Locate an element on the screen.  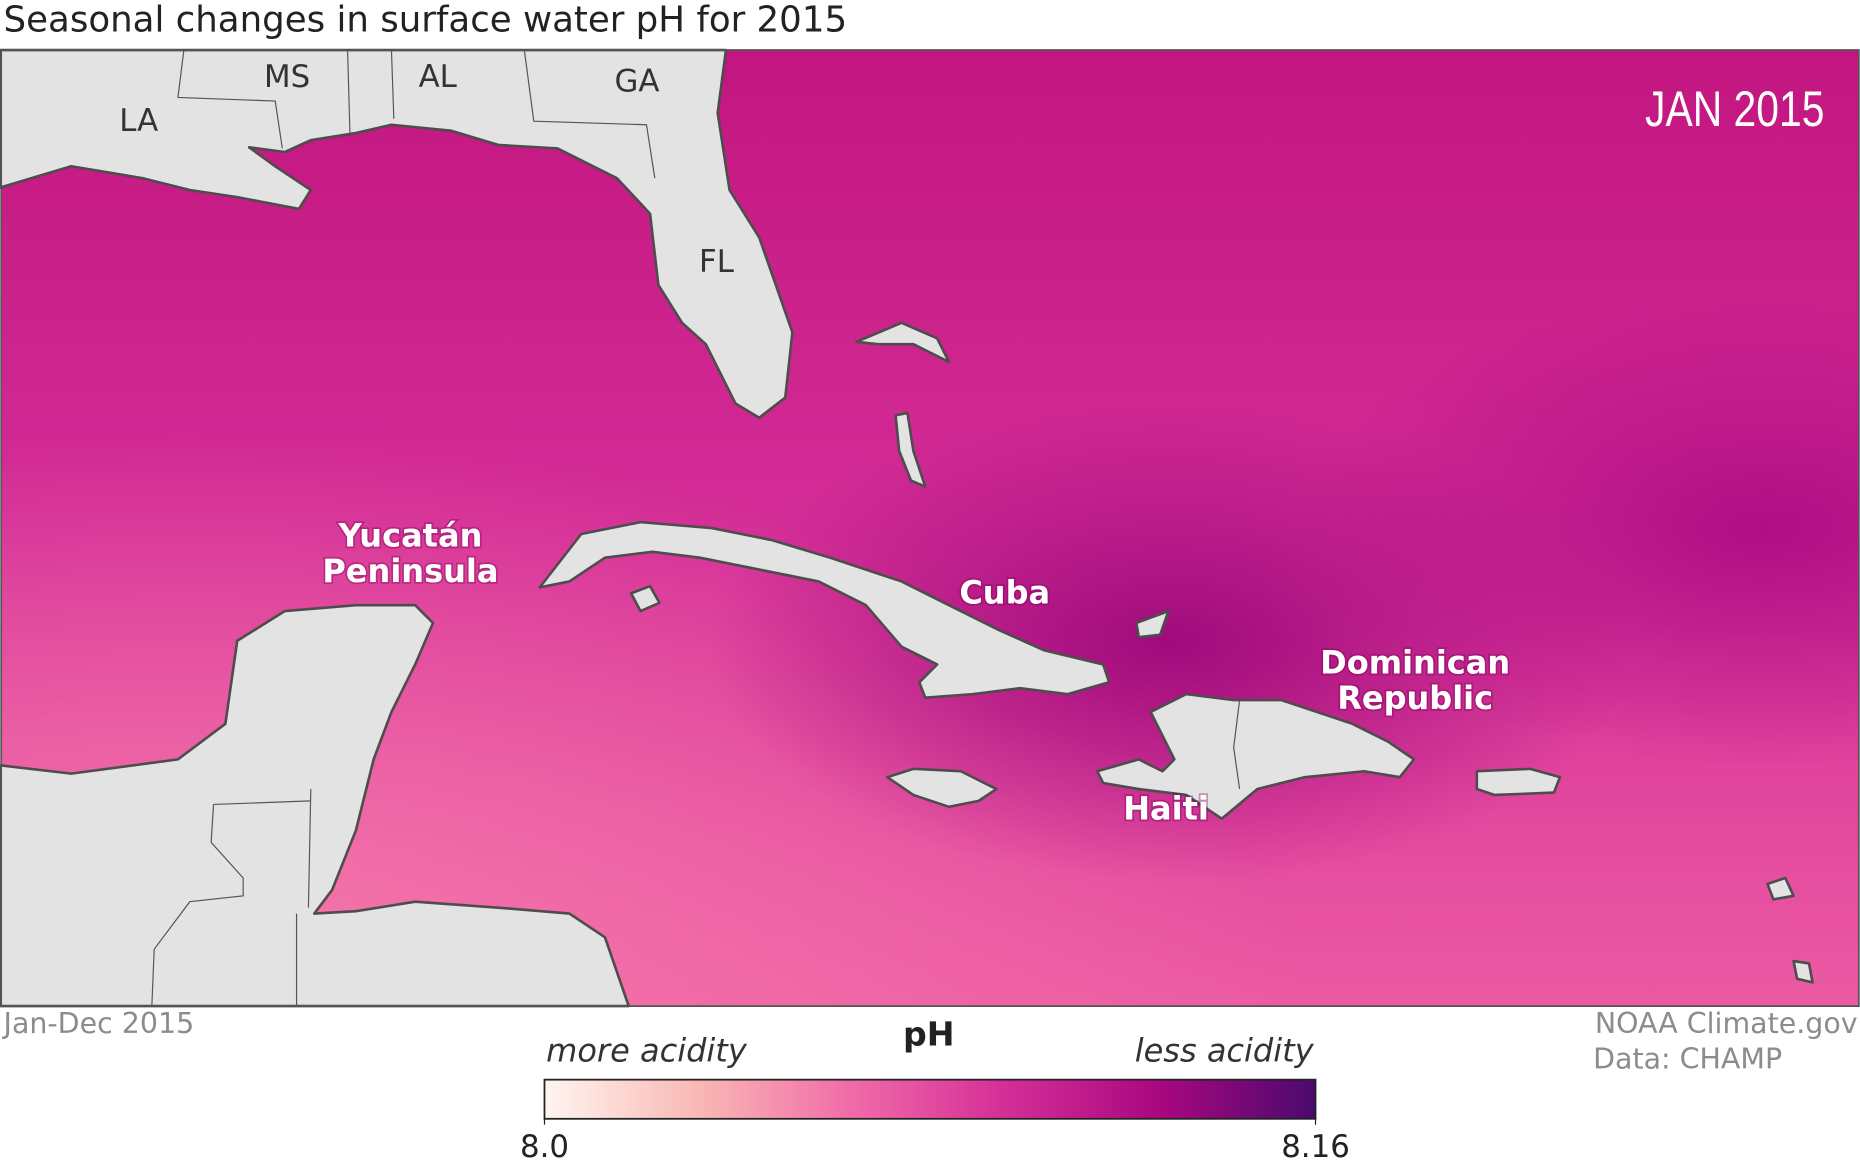
date-label: JAN 2015 is located at coordinates (1734, 109).